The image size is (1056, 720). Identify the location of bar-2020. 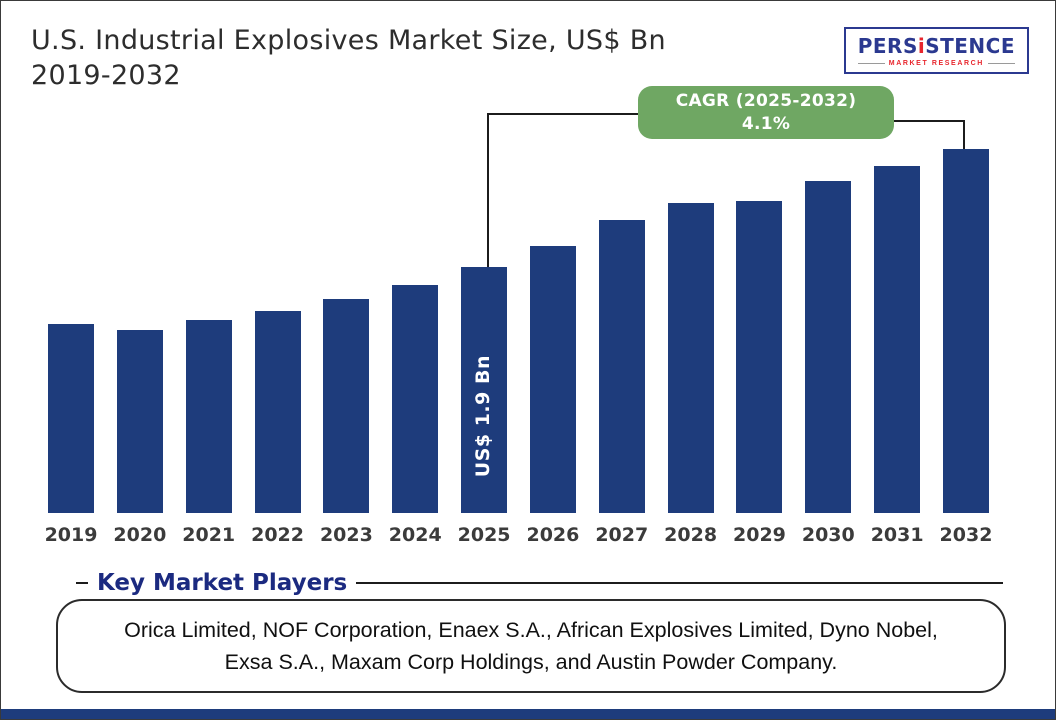
(139, 421).